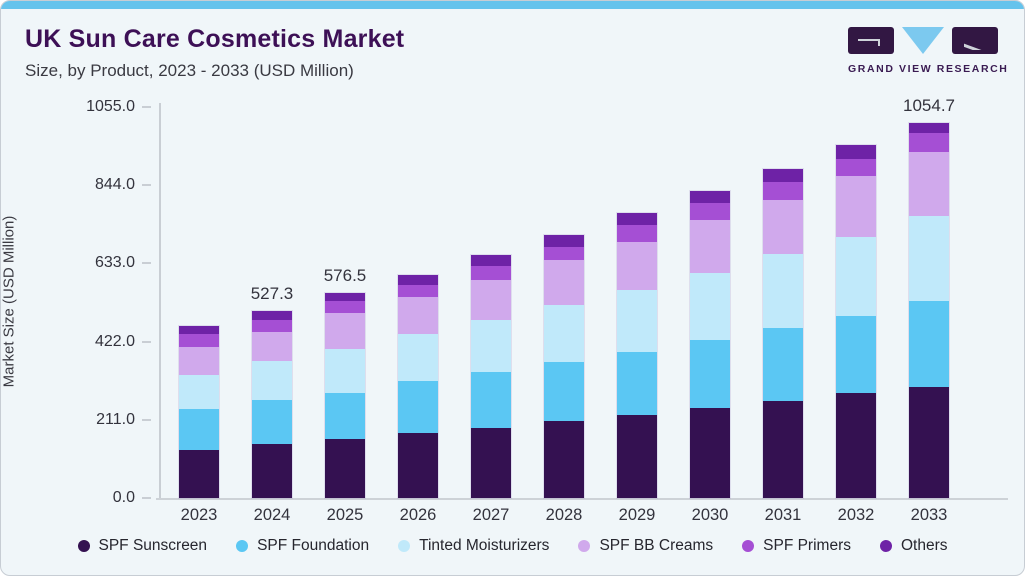 The image size is (1025, 576). I want to click on stacked-bar-2024, so click(272, 404).